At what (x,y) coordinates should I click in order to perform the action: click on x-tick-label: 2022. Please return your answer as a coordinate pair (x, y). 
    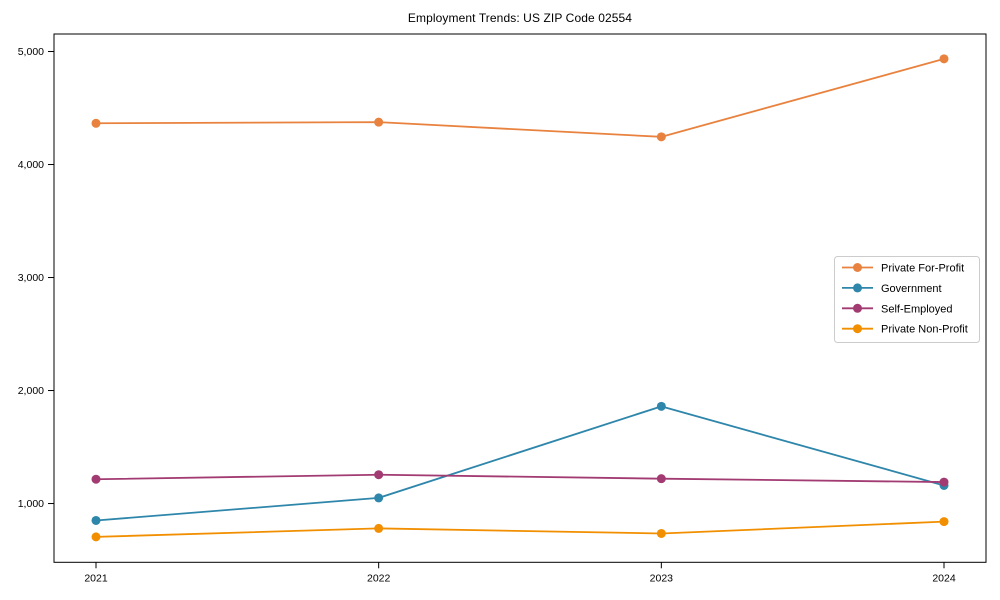
    Looking at the image, I should click on (379, 578).